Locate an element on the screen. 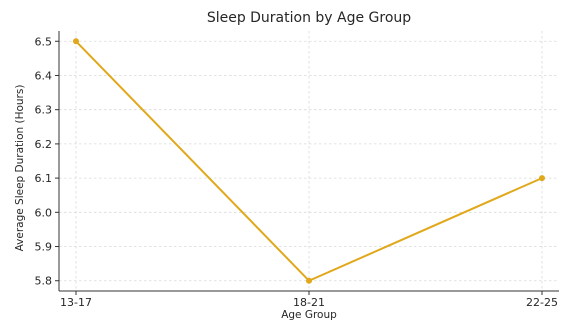 This screenshot has height=322, width=566. x-tick-label: 22-25 is located at coordinates (542, 302).